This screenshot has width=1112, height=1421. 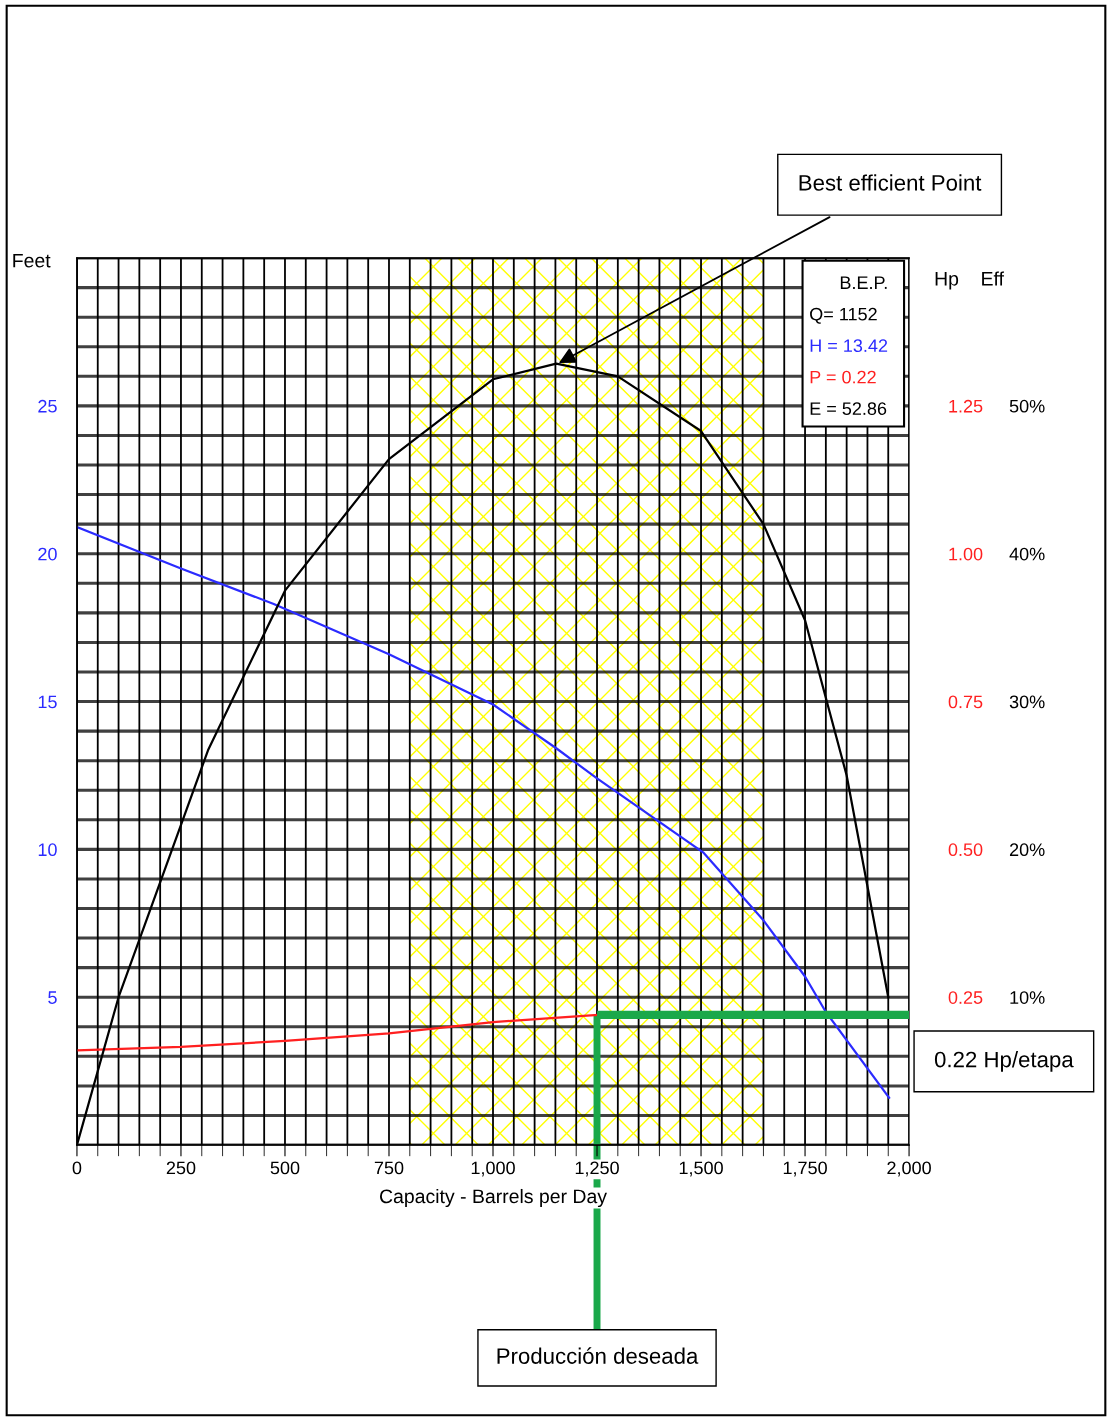 I want to click on y-axis-title: Feet, so click(x=32, y=260).